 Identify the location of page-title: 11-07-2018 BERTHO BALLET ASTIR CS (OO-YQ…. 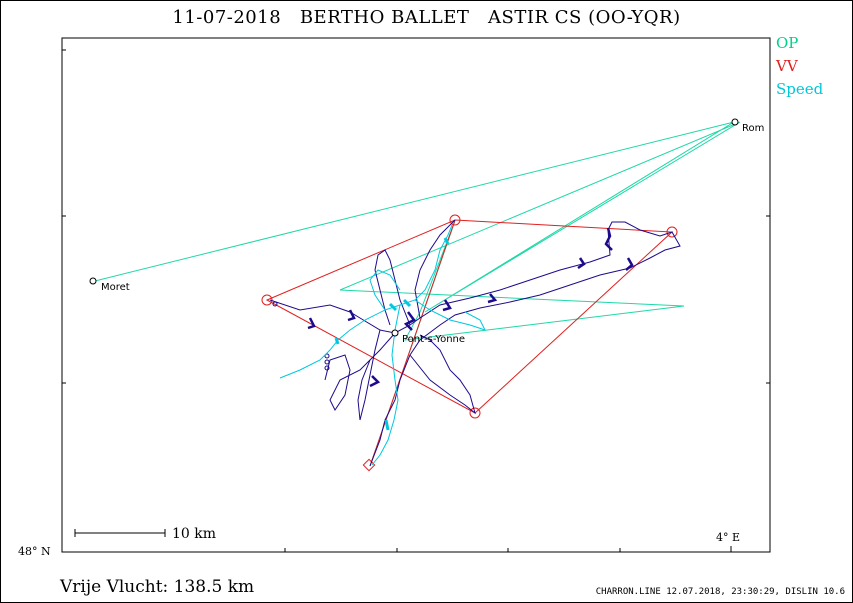
(426, 17).